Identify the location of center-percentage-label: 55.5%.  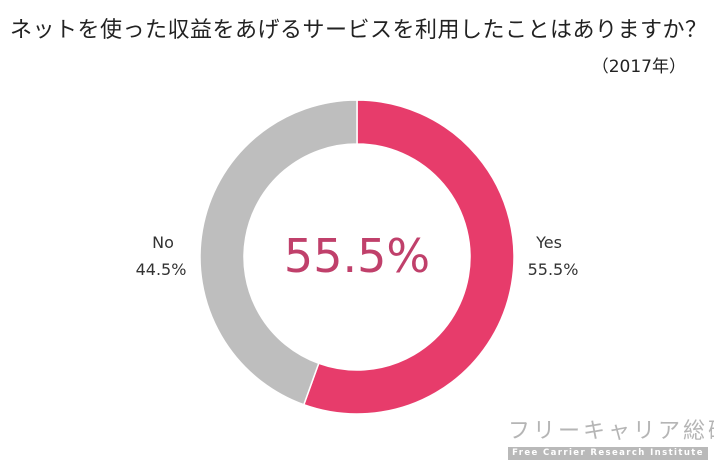
(357, 256).